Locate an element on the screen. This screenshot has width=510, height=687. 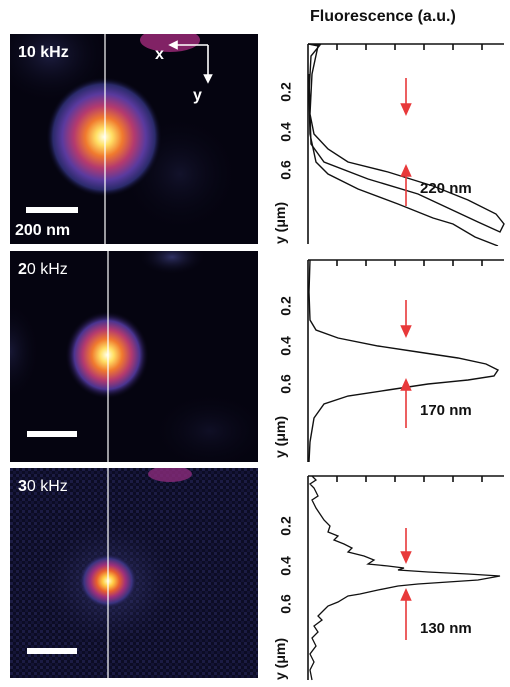
profile-svg-30khz is located at coordinates (405, 578).